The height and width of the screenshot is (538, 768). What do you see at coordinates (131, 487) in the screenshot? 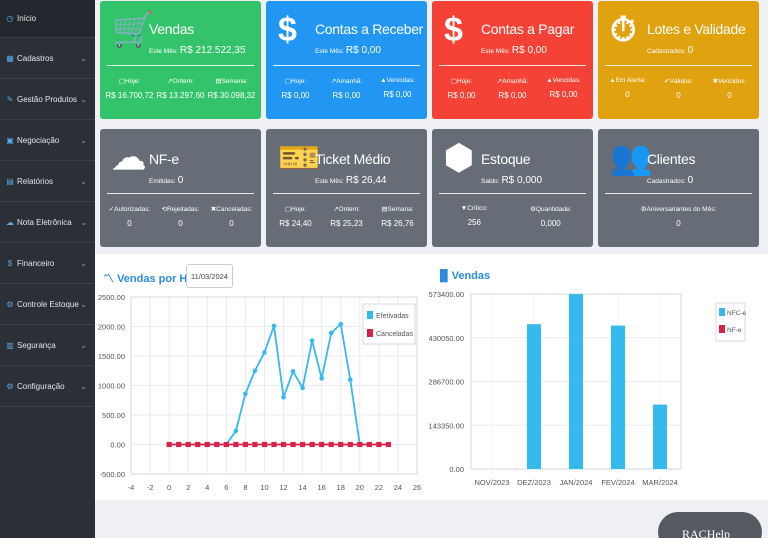
I see `x-tick-label: -4` at bounding box center [131, 487].